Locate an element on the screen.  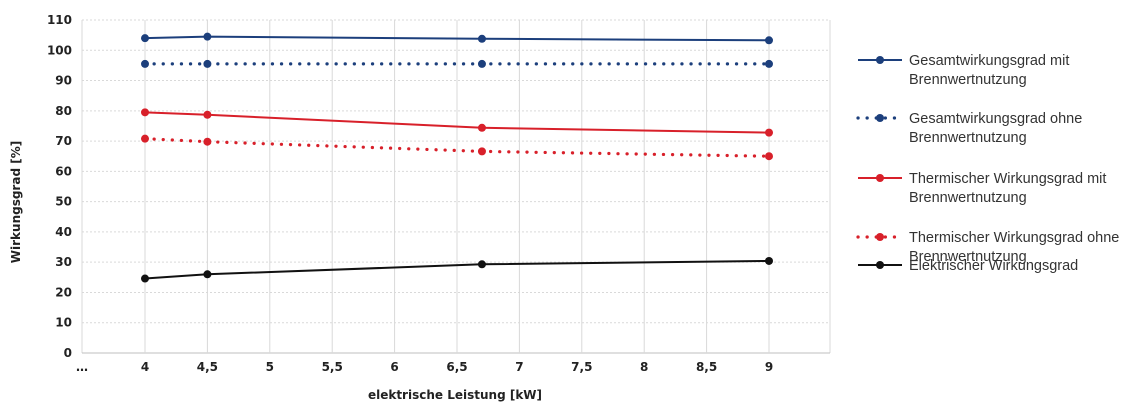
x-axis-title: elektrische Leistung [kW] is located at coordinates (455, 395).